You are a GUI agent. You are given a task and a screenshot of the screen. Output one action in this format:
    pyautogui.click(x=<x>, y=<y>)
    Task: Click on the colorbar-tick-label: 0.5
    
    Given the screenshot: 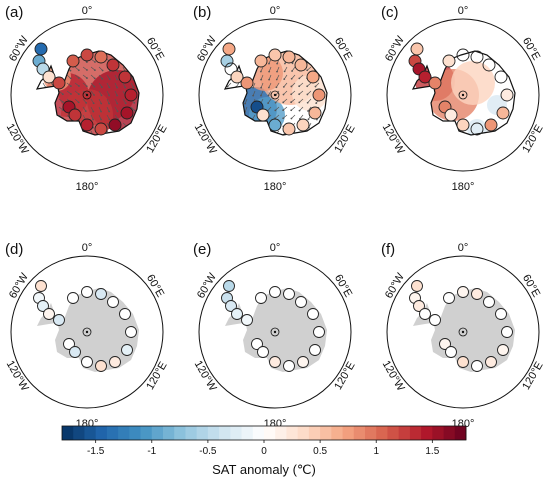 What is the action you would take?
    pyautogui.click(x=320, y=451)
    